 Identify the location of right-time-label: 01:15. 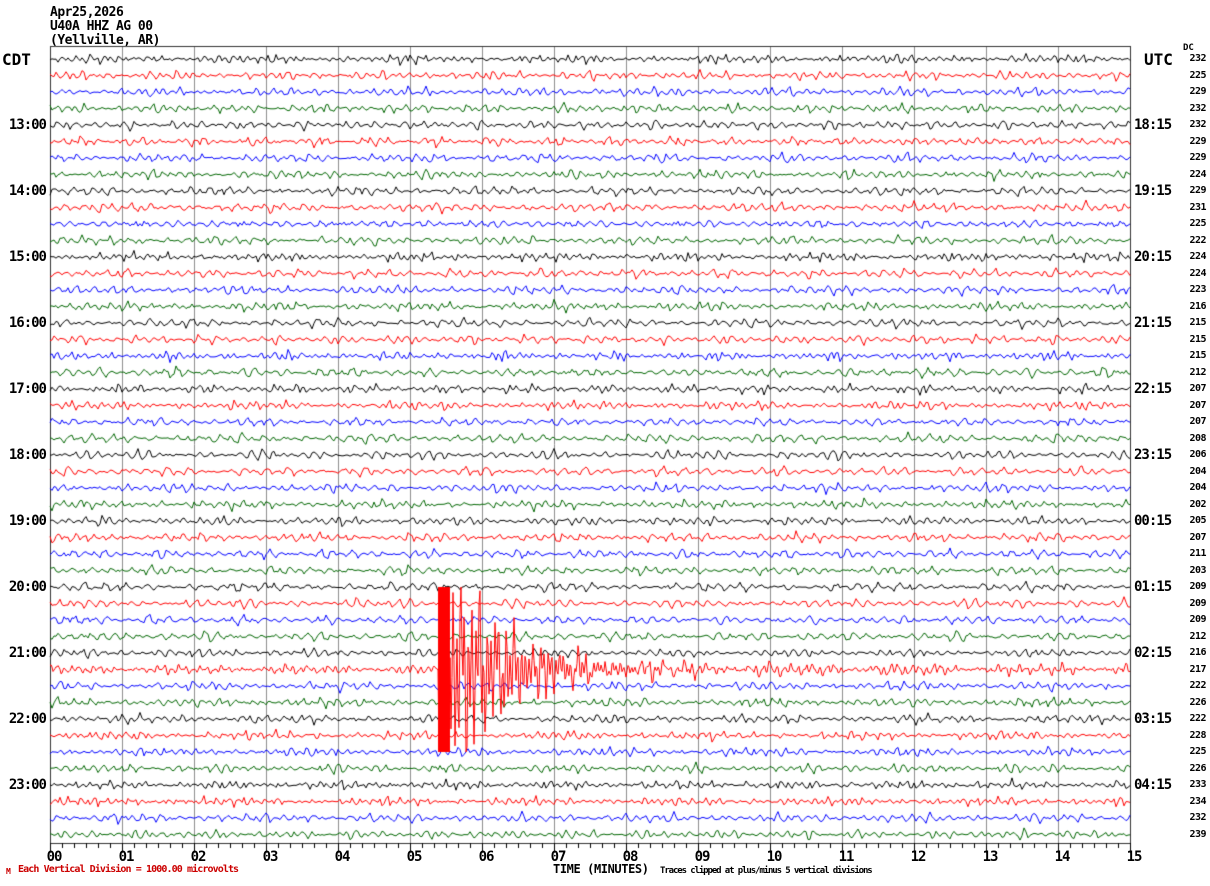
(1153, 587).